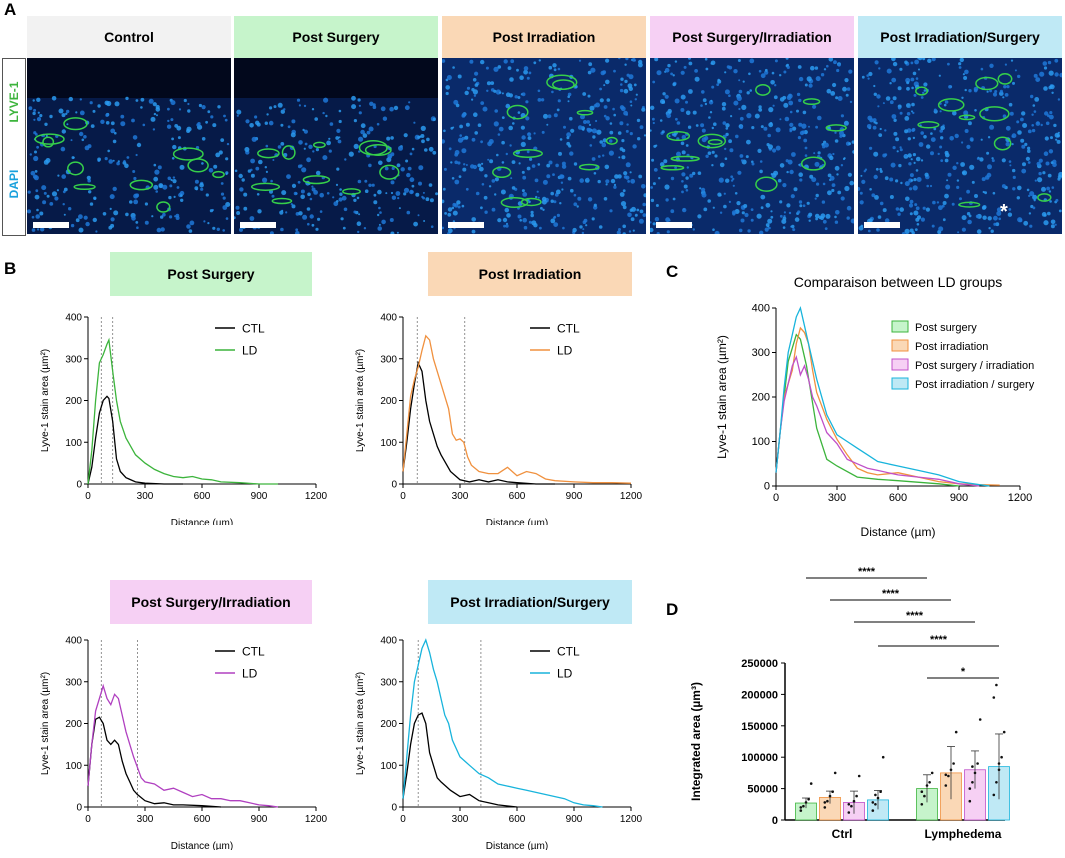 Image resolution: width=1065 pixels, height=858 pixels. What do you see at coordinates (882, 396) in the screenshot?
I see `series-line-post-irradiation-surgery` at bounding box center [882, 396].